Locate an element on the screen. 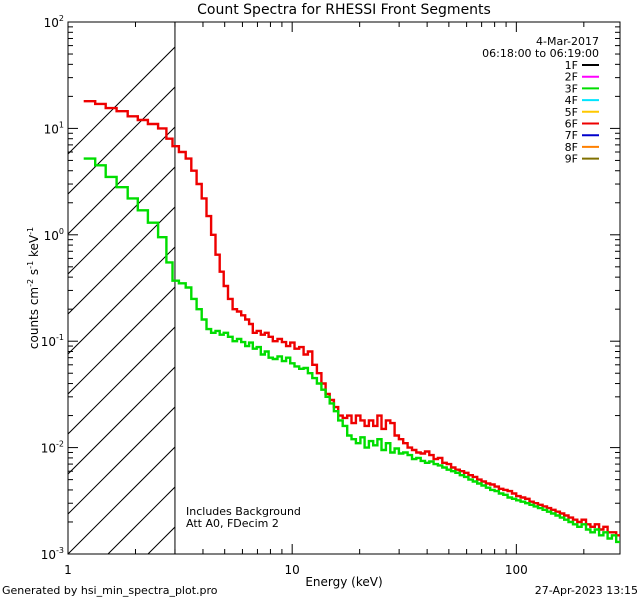 The width and height of the screenshot is (640, 604). y-tick-label: 10² is located at coordinates (54, 22).